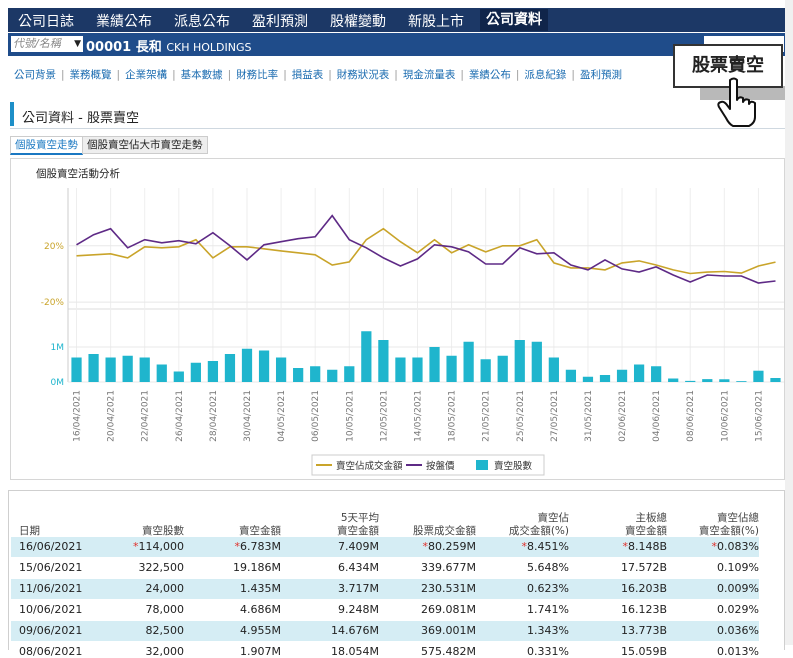 This screenshot has height=658, width=793. What do you see at coordinates (358, 567) in the screenshot?
I see `table-cell: 6.434M` at bounding box center [358, 567].